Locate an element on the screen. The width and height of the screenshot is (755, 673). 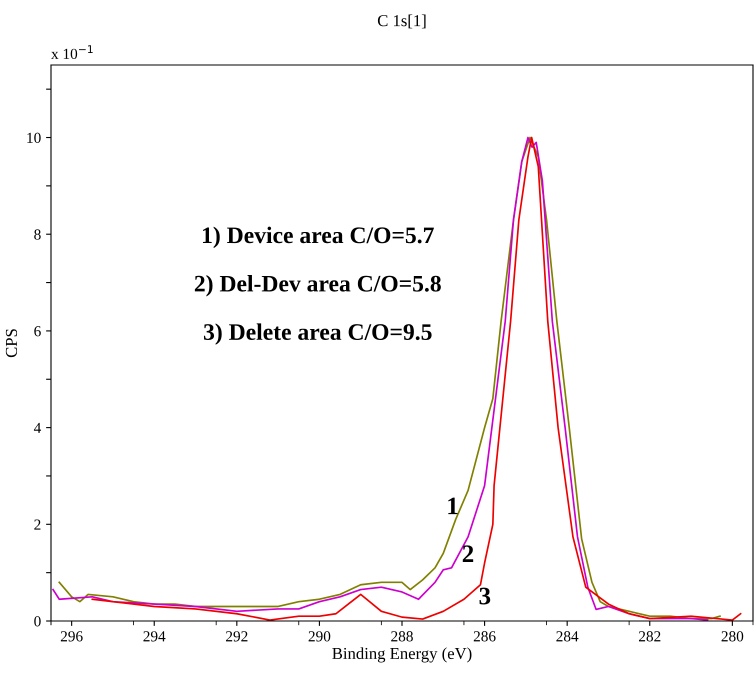
x-tick-label: 296 is located at coordinates (71, 636).